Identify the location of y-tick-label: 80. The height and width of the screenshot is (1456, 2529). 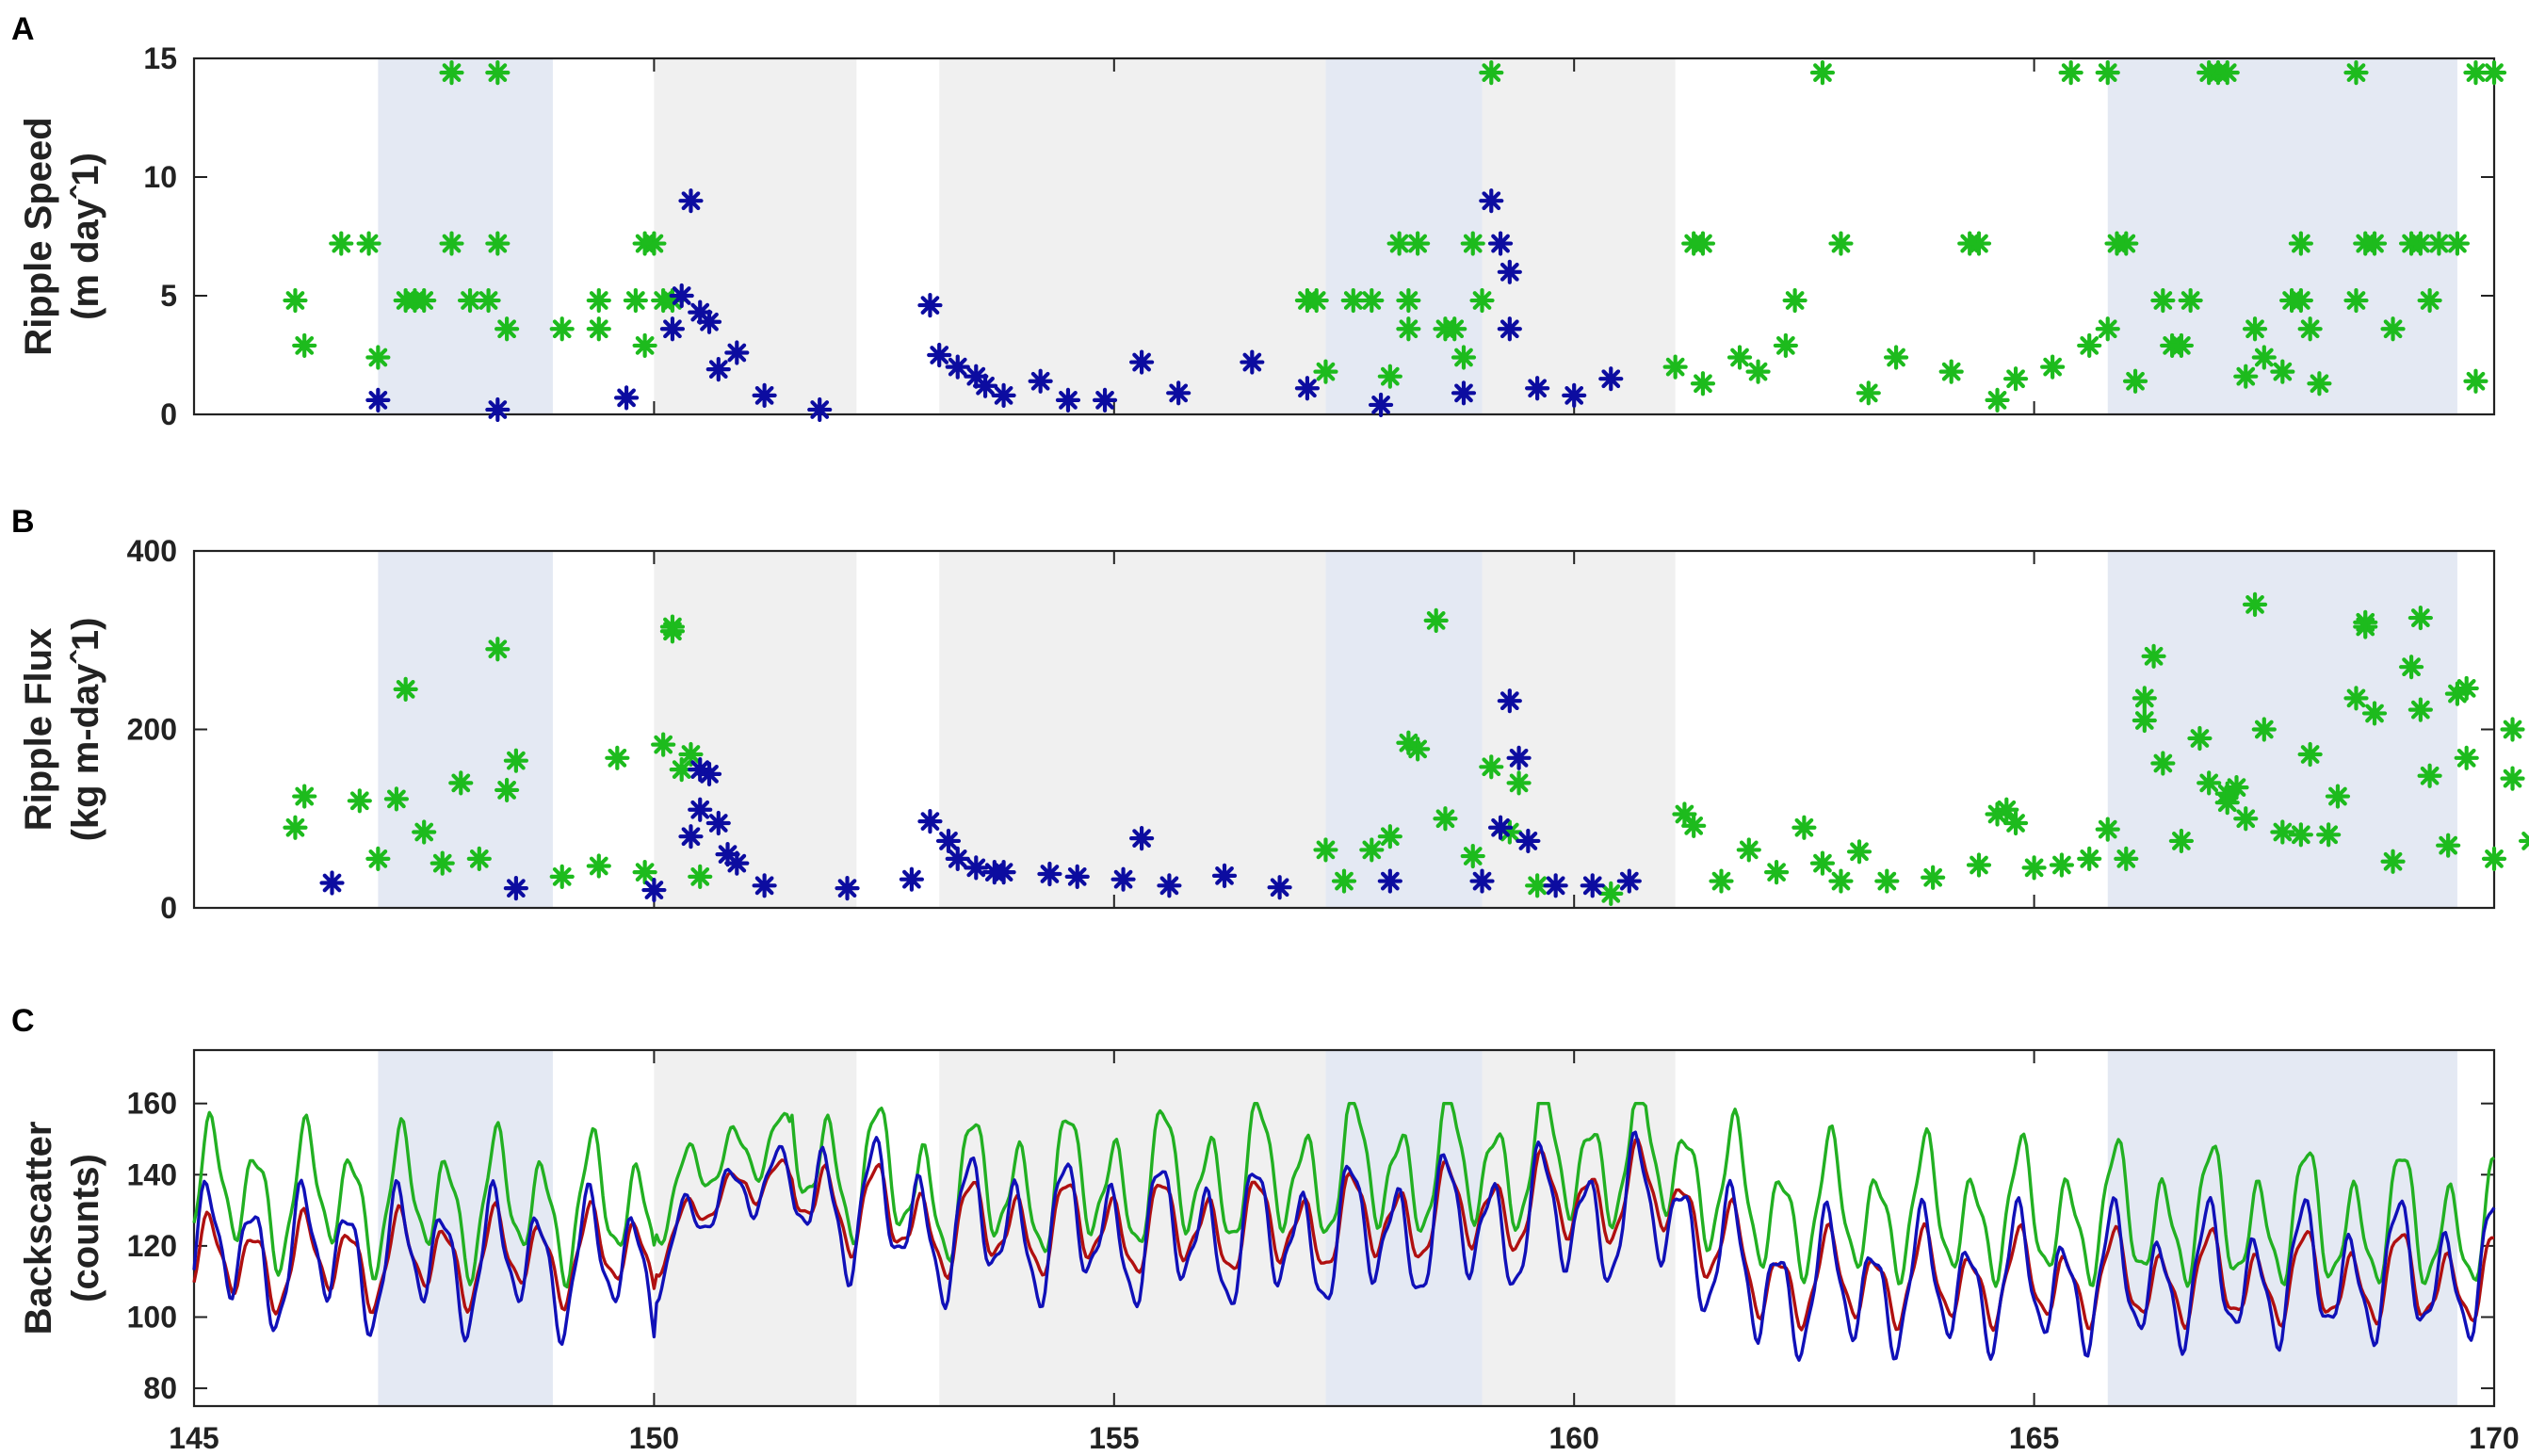
(160, 1388).